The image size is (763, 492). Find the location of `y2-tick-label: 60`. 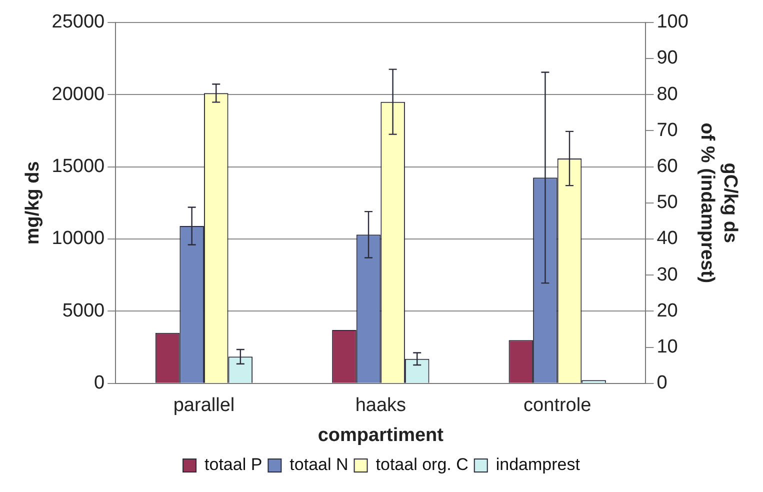

y2-tick-label: 60 is located at coordinates (667, 167).